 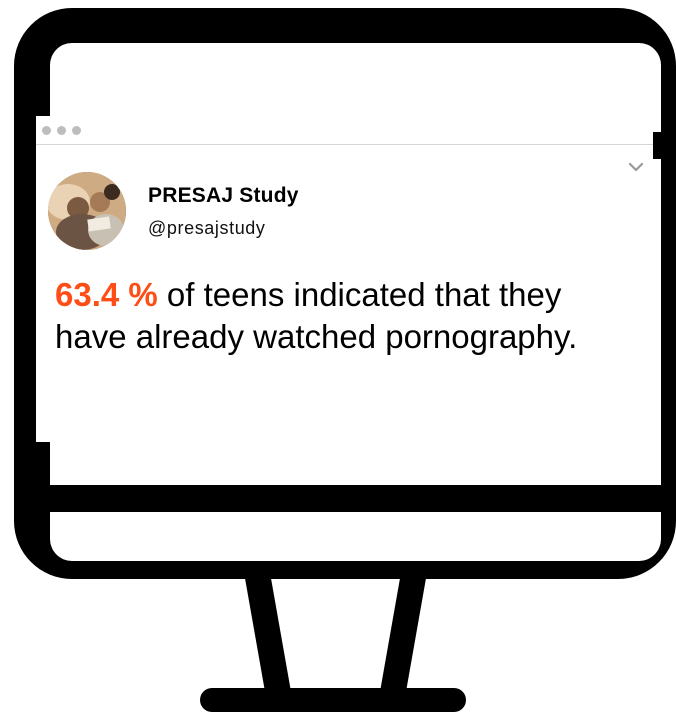 What do you see at coordinates (333, 700) in the screenshot?
I see `monitor-stand-base` at bounding box center [333, 700].